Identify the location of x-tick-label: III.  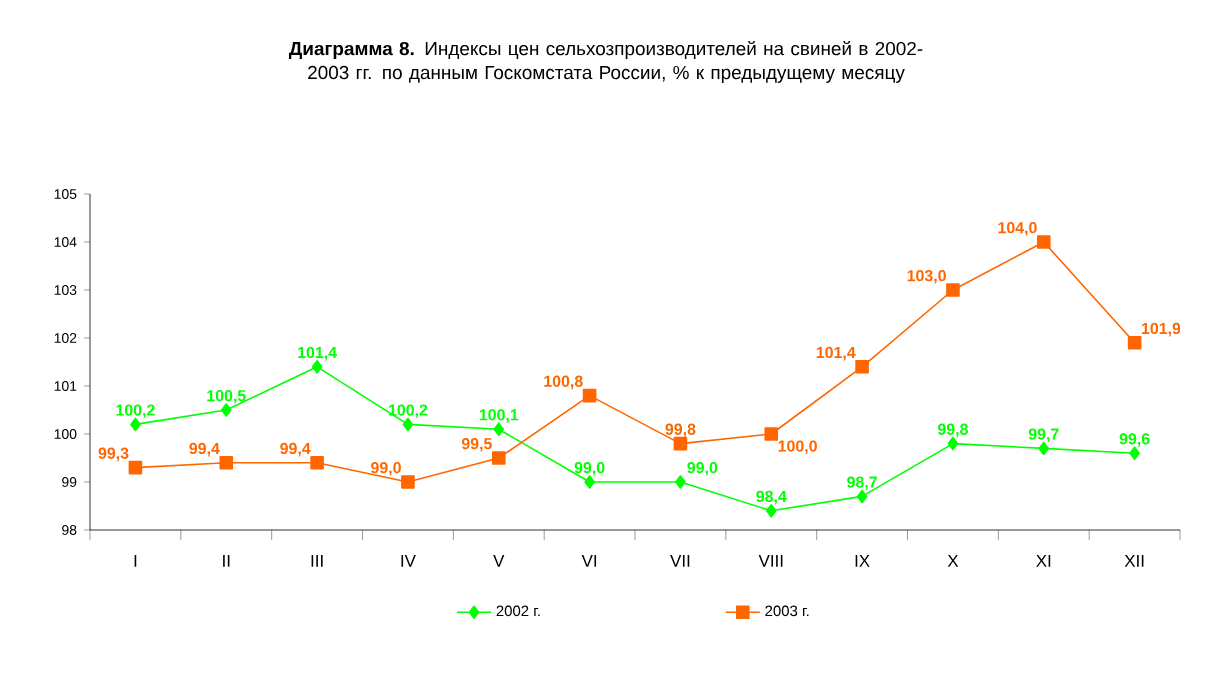
(317, 561).